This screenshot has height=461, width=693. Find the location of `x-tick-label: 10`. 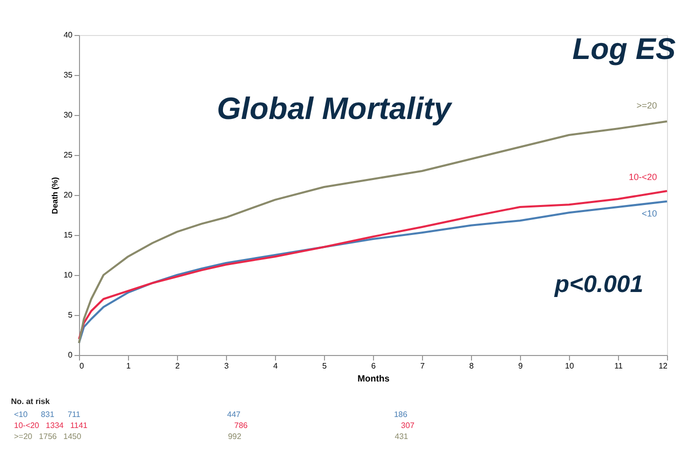

x-tick-label: 10 is located at coordinates (569, 366).